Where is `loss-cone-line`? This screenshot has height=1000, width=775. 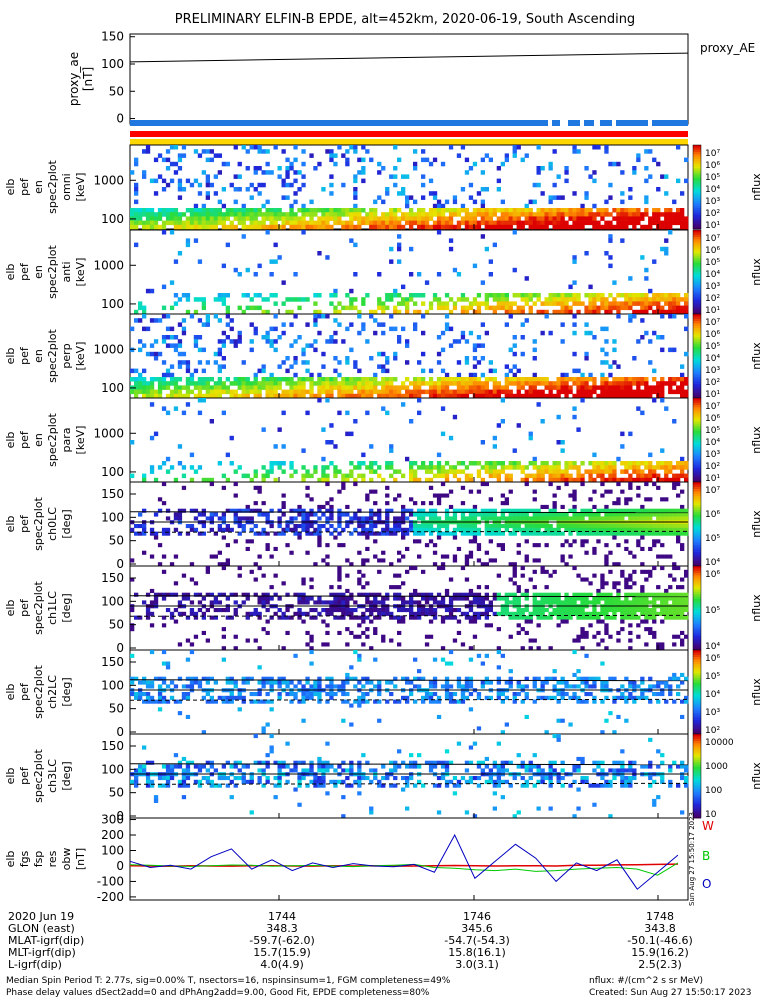 loss-cone-line is located at coordinates (409, 596).